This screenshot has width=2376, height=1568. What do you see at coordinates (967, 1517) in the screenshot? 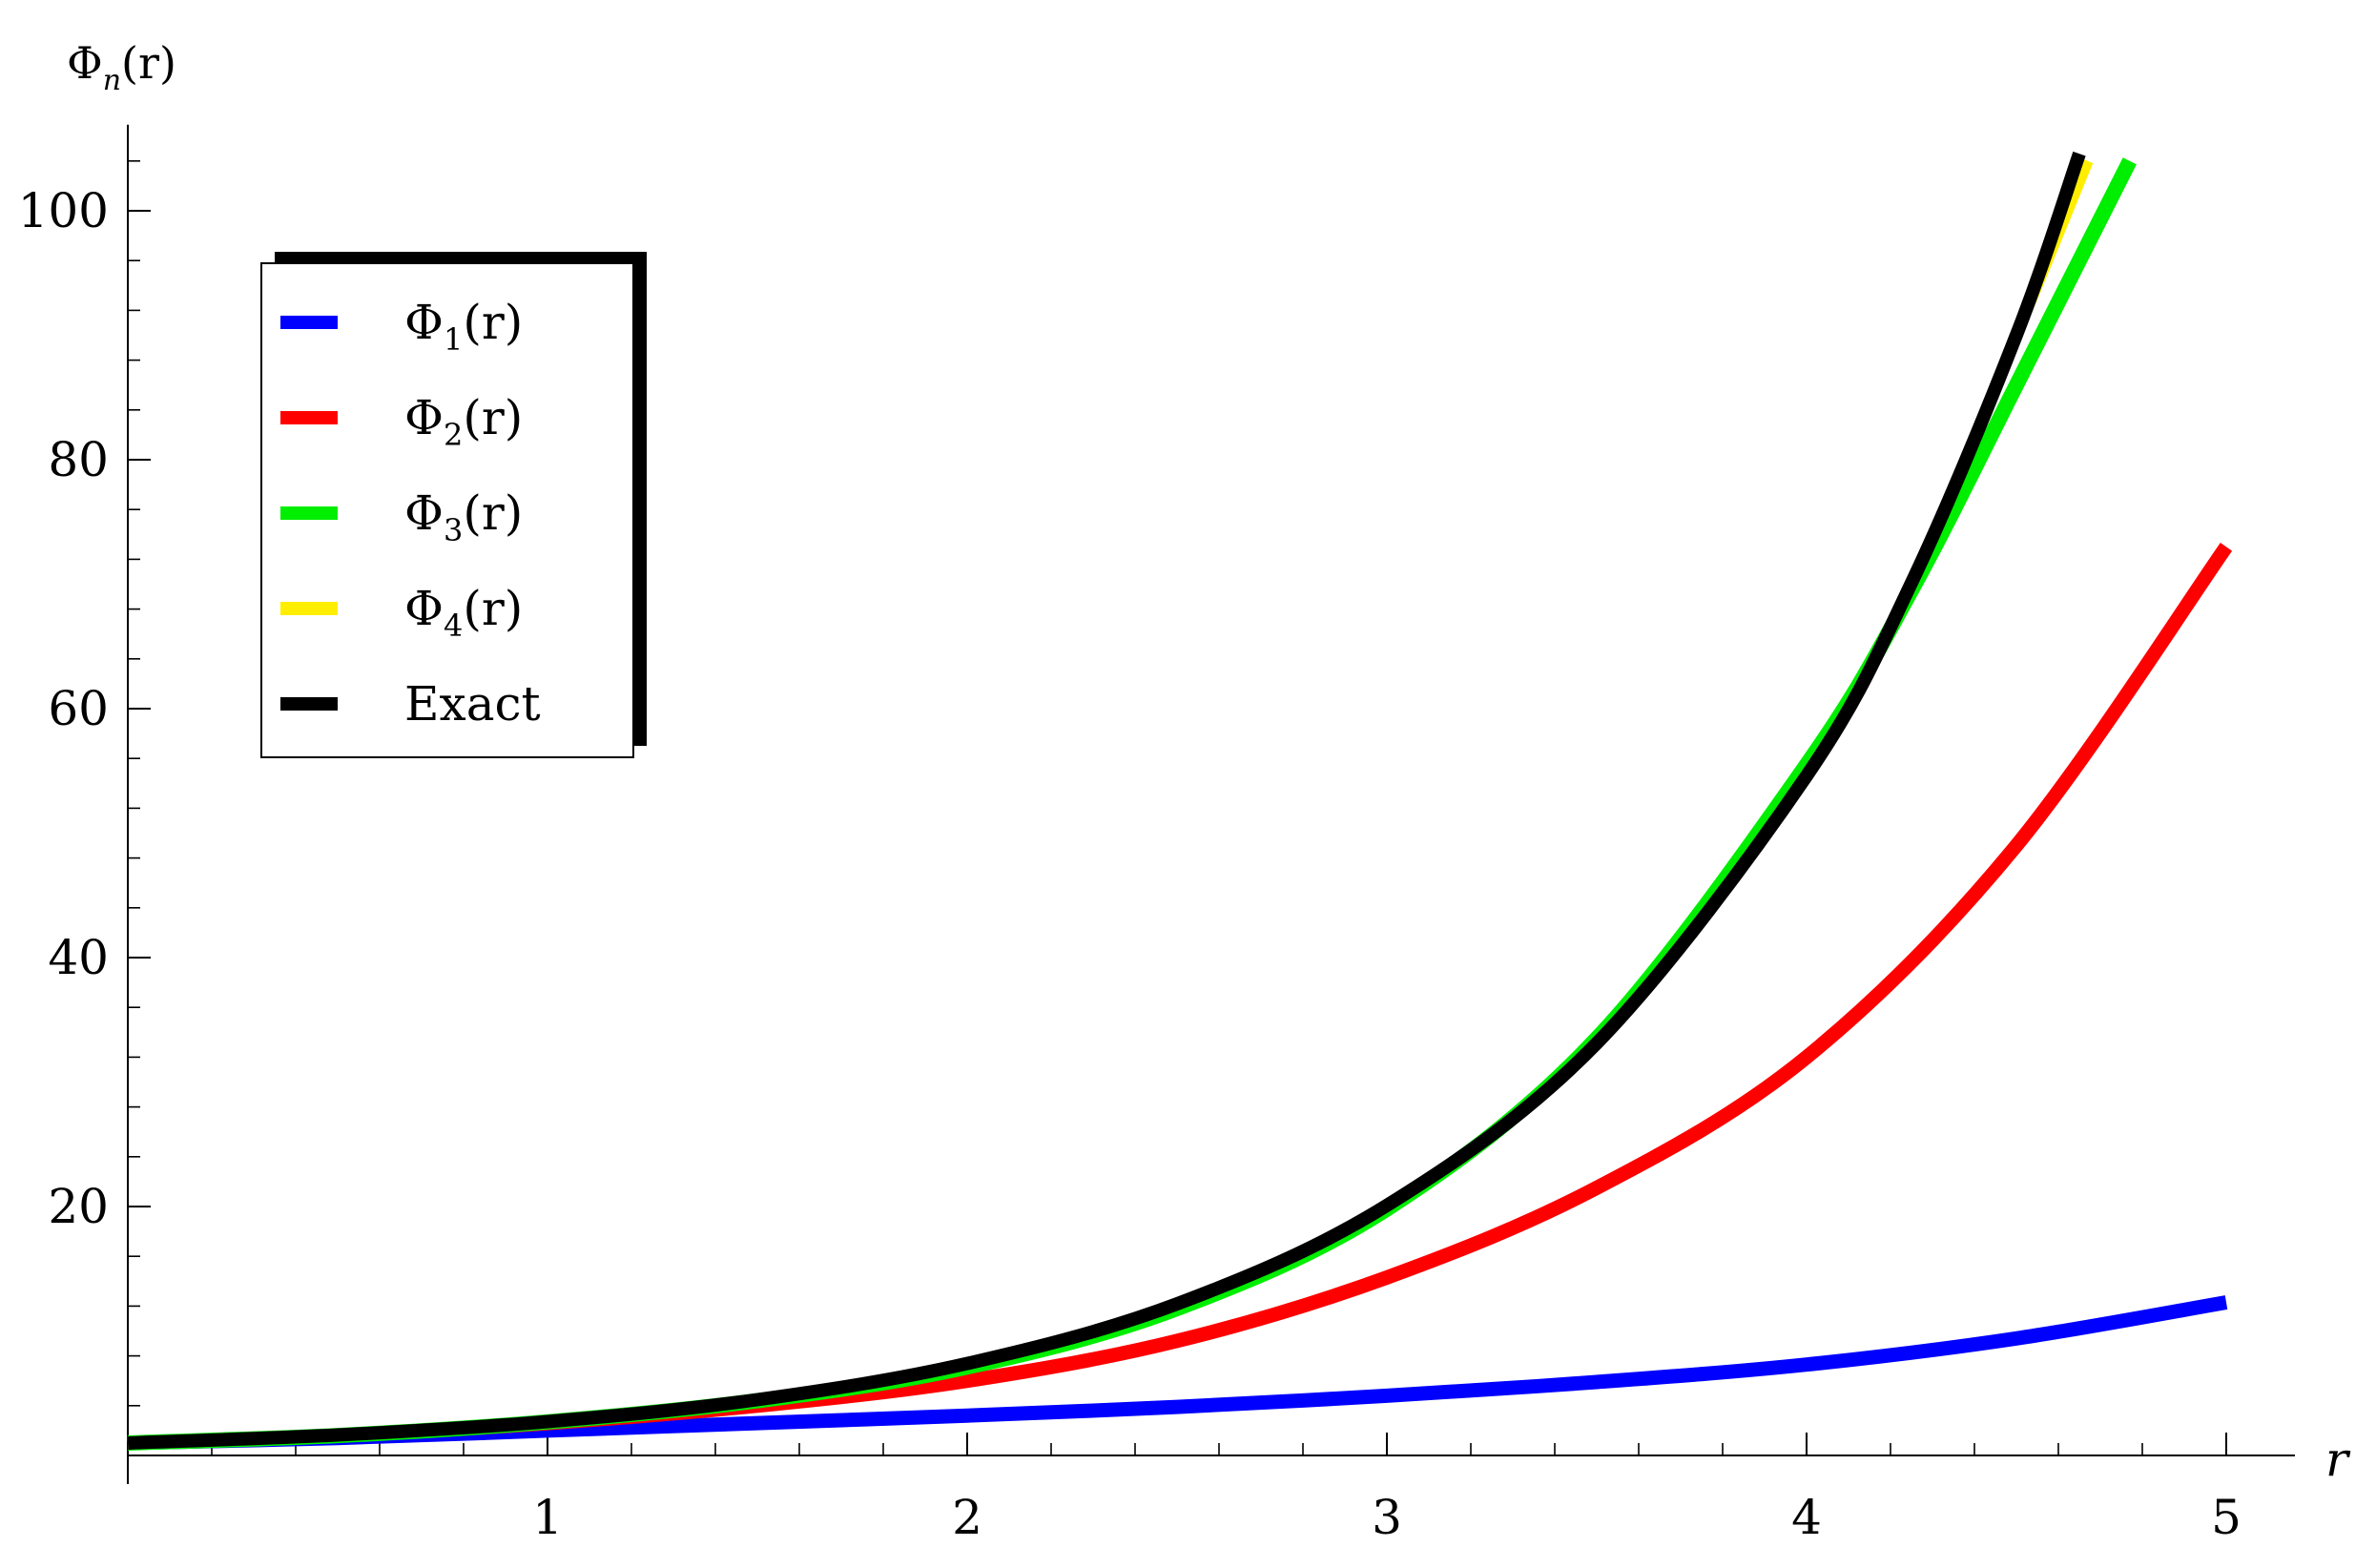
I see `x-tick-label: 2` at bounding box center [967, 1517].